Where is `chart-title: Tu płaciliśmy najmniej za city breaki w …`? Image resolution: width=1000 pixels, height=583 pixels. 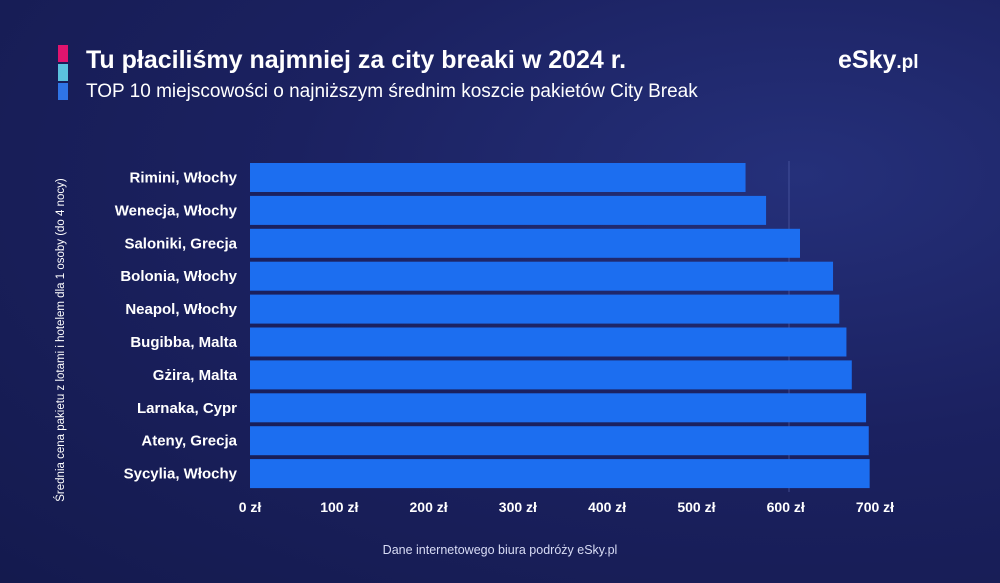 chart-title: Tu płaciliśmy najmniej za city breaki w … is located at coordinates (356, 60).